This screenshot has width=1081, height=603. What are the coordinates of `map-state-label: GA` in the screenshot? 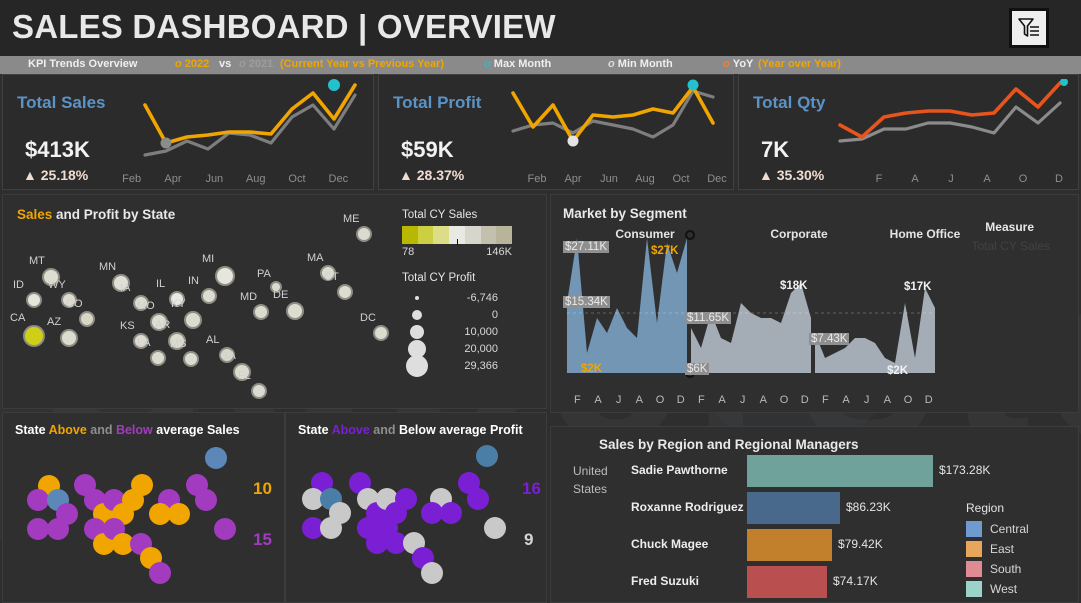 It's located at (228, 356).